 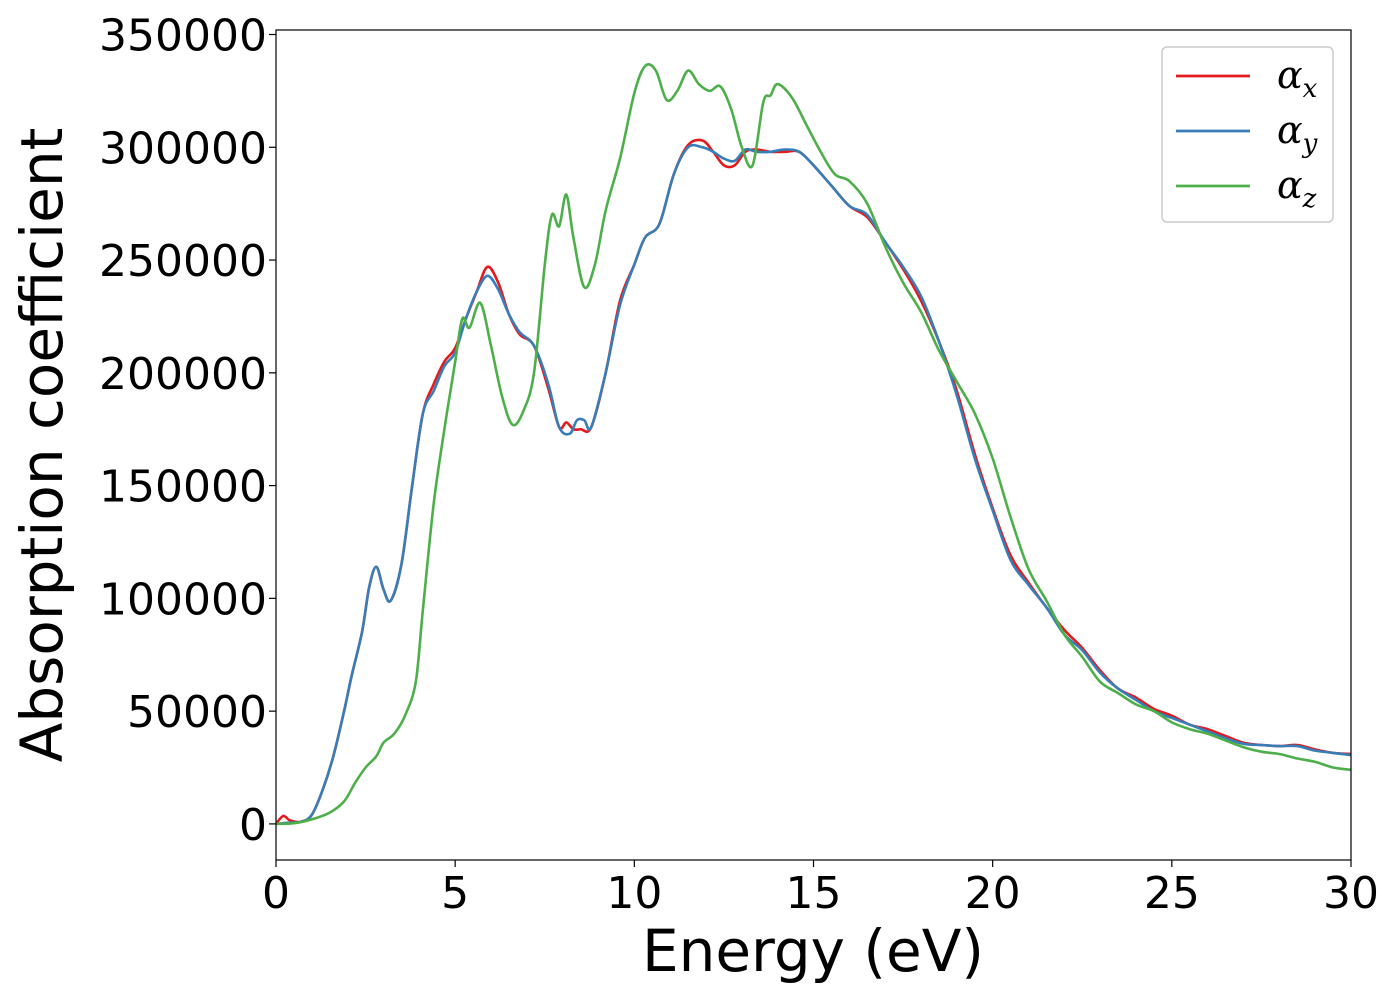 What do you see at coordinates (197, 712) in the screenshot?
I see `y-tick-label: 50000` at bounding box center [197, 712].